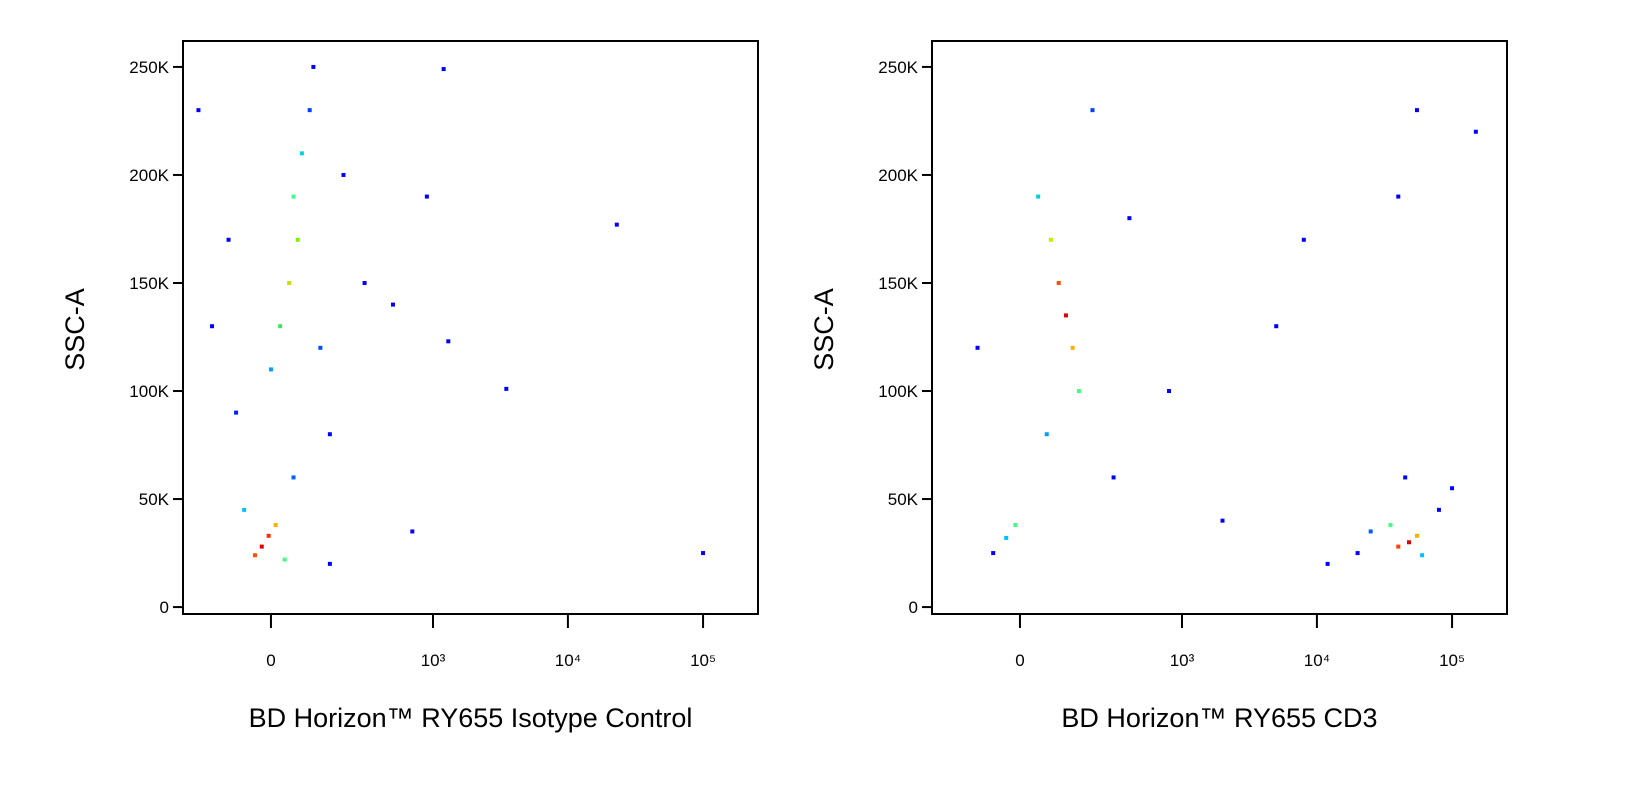 Image resolution: width=1633 pixels, height=793 pixels. I want to click on x-axis-title: BD Horizon™ RY655 Isotype Control, so click(471, 718).